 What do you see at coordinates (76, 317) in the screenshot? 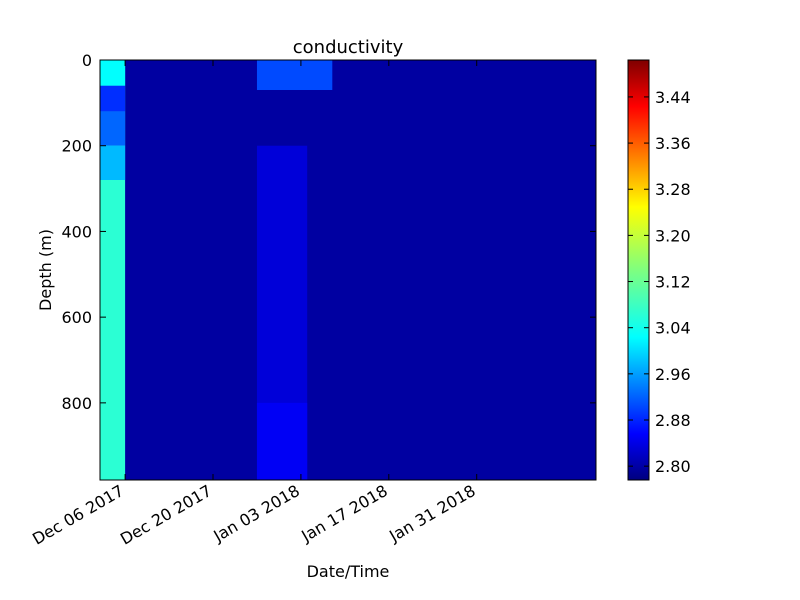
I see `y-tick-label: 600` at bounding box center [76, 317].